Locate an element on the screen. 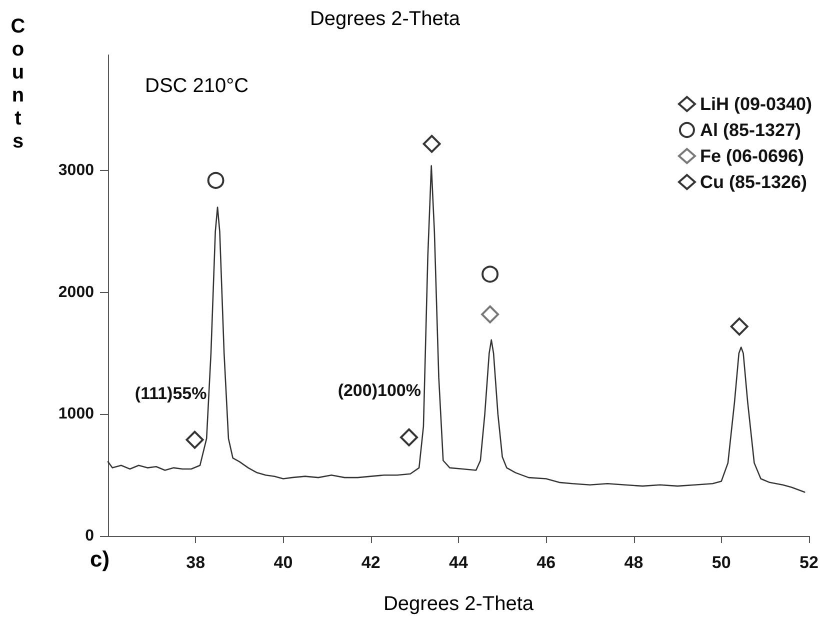 The height and width of the screenshot is (630, 837). x-tick-label: 42 is located at coordinates (370, 562).